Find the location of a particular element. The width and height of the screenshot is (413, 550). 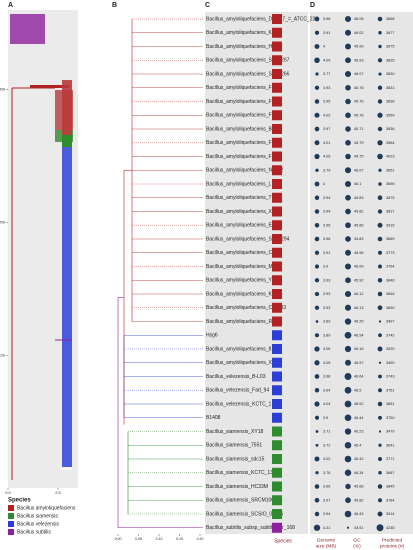

strain-label: Bacillus_siamensis_SCSIO_05746 is located at coordinates (244, 514).